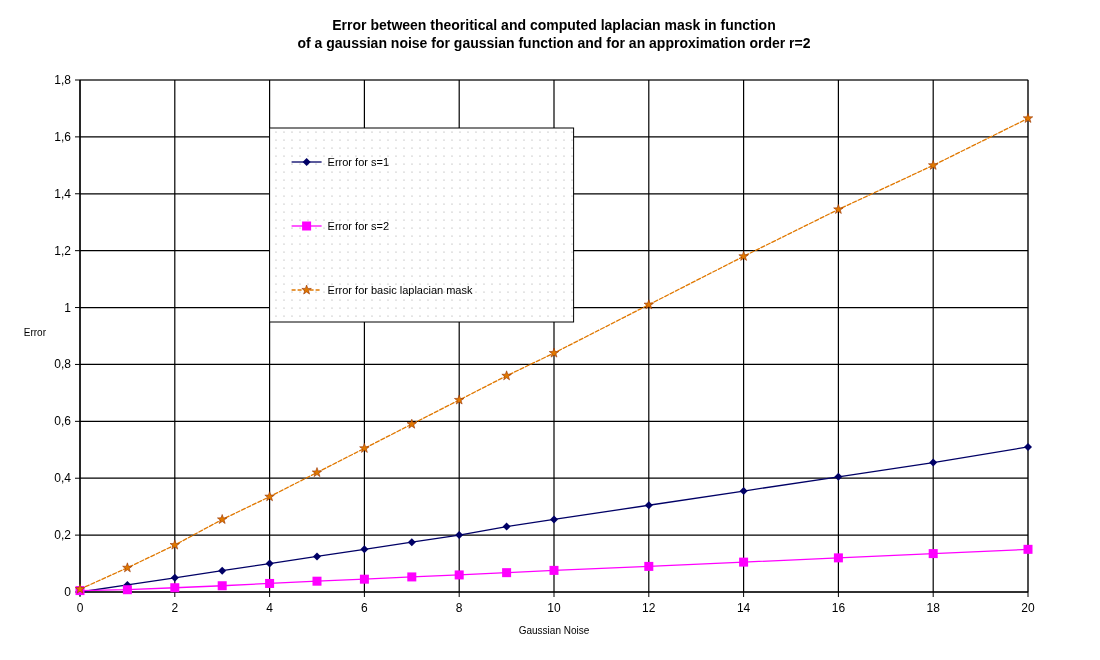  I want to click on x-tick-label: 4, so click(270, 608).